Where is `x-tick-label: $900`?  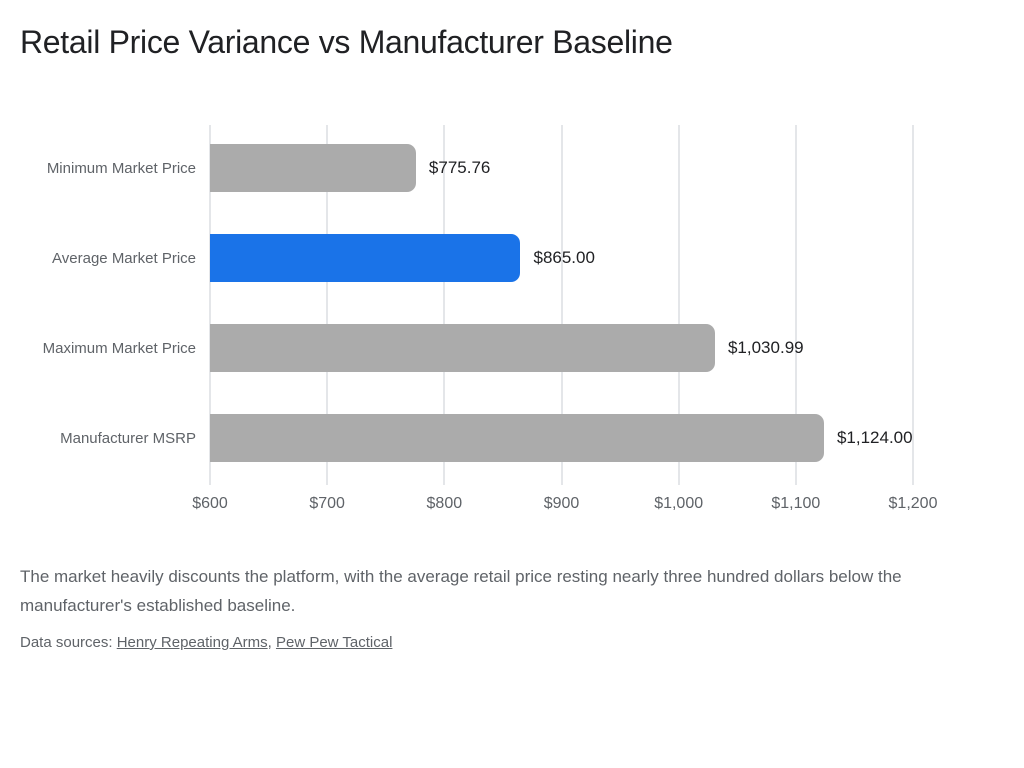 x-tick-label: $900 is located at coordinates (561, 503).